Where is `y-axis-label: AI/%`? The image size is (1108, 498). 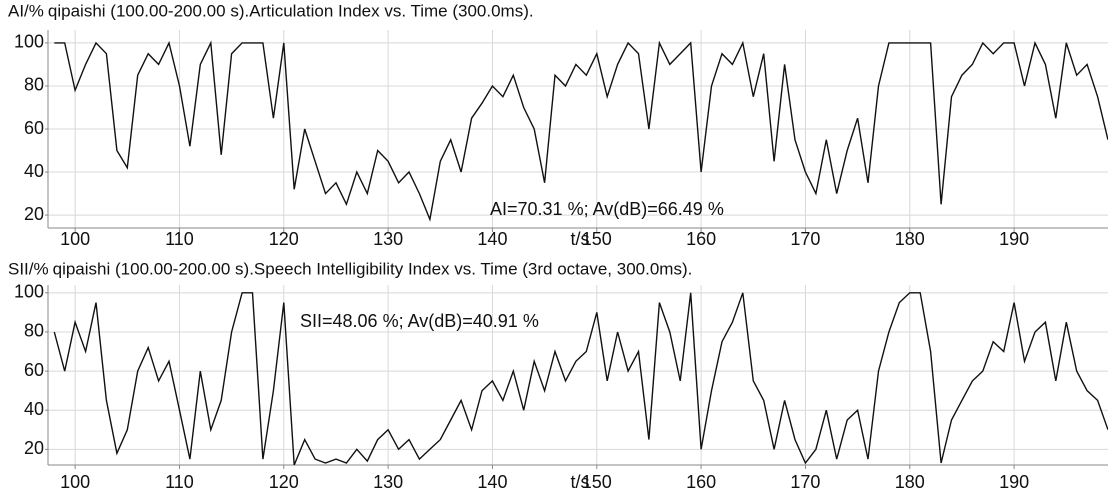
y-axis-label: AI/% is located at coordinates (26, 10).